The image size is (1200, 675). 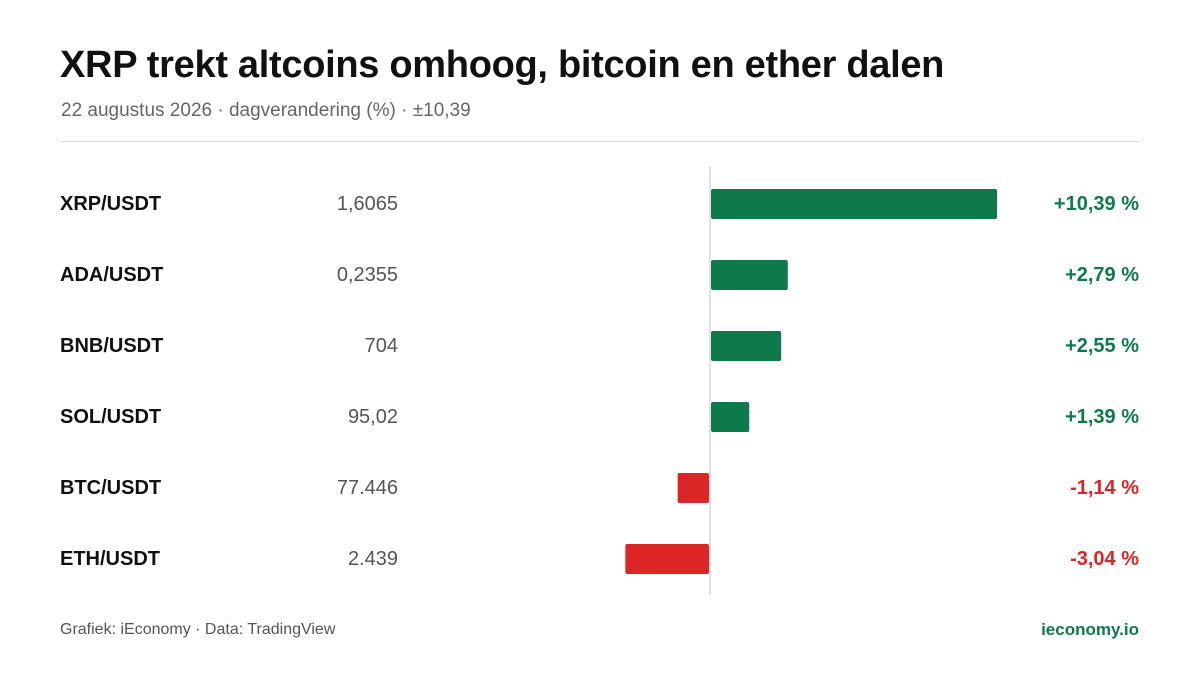 What do you see at coordinates (110, 204) in the screenshot?
I see `category-label: XRP/USDT` at bounding box center [110, 204].